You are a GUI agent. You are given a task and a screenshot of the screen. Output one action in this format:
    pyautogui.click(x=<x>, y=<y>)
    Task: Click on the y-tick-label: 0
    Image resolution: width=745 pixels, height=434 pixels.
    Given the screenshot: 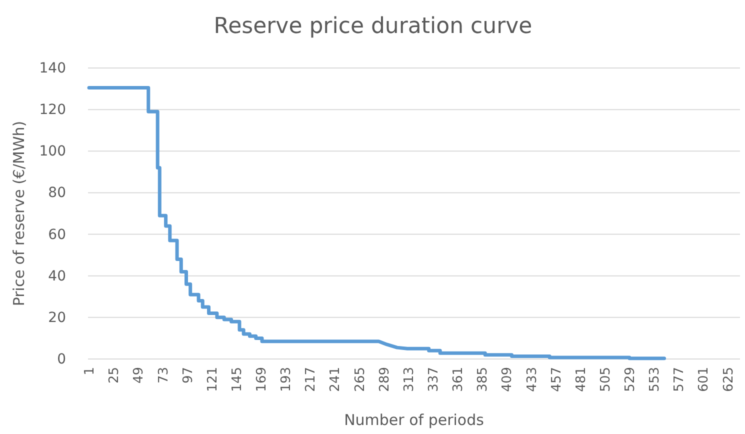 What is the action you would take?
    pyautogui.click(x=61, y=359)
    